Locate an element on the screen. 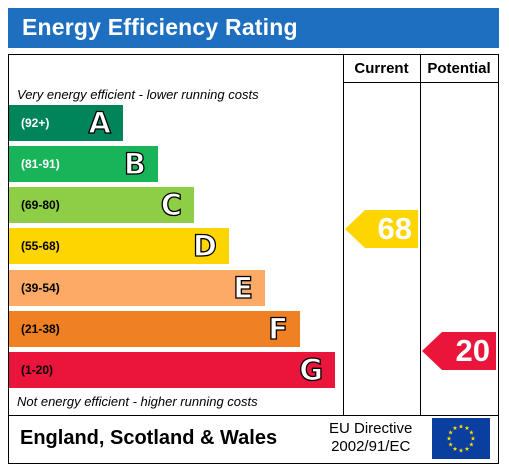  band-letter: F is located at coordinates (278, 328).